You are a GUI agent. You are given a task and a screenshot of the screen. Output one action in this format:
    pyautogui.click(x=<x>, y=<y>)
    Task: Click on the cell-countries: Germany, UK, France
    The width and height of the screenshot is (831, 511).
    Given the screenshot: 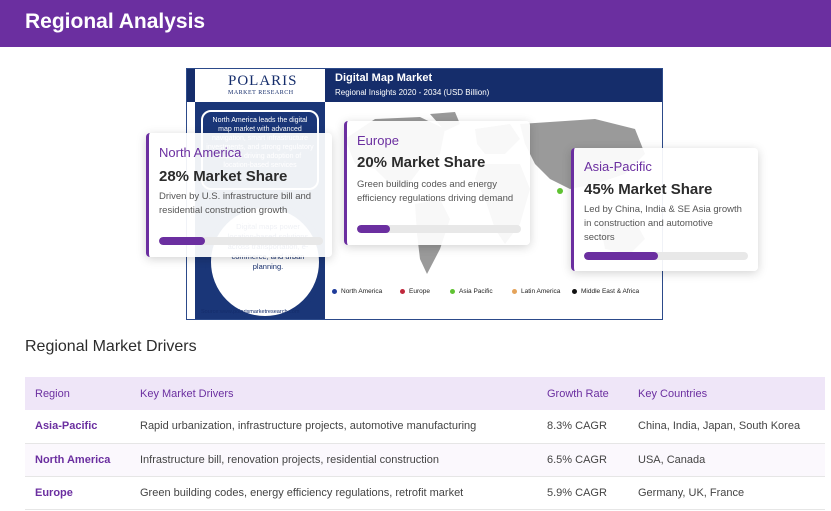 What is the action you would take?
    pyautogui.click(x=726, y=493)
    